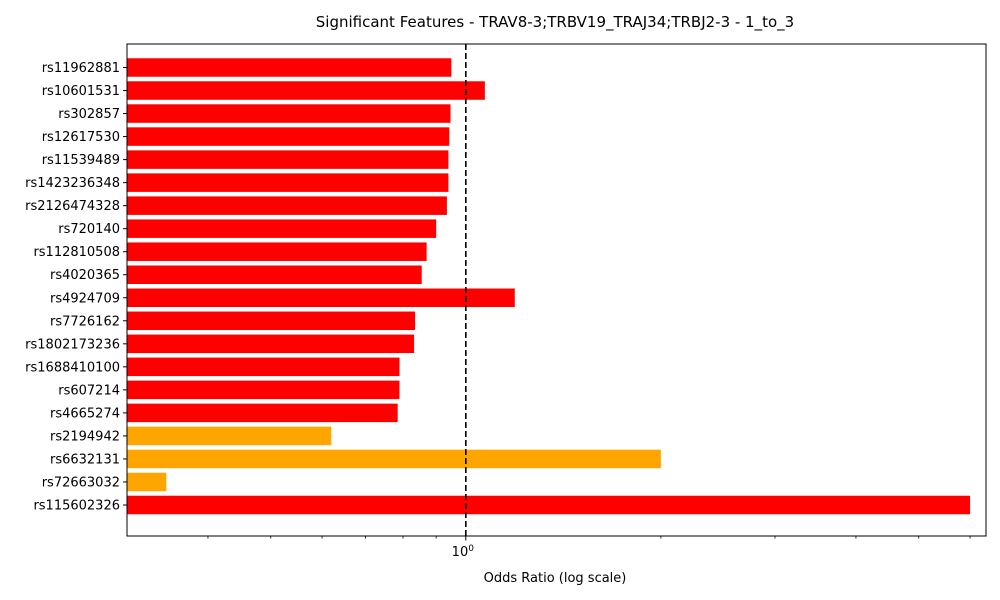  I want to click on y-tick-label: rs2126474328, so click(72, 206).